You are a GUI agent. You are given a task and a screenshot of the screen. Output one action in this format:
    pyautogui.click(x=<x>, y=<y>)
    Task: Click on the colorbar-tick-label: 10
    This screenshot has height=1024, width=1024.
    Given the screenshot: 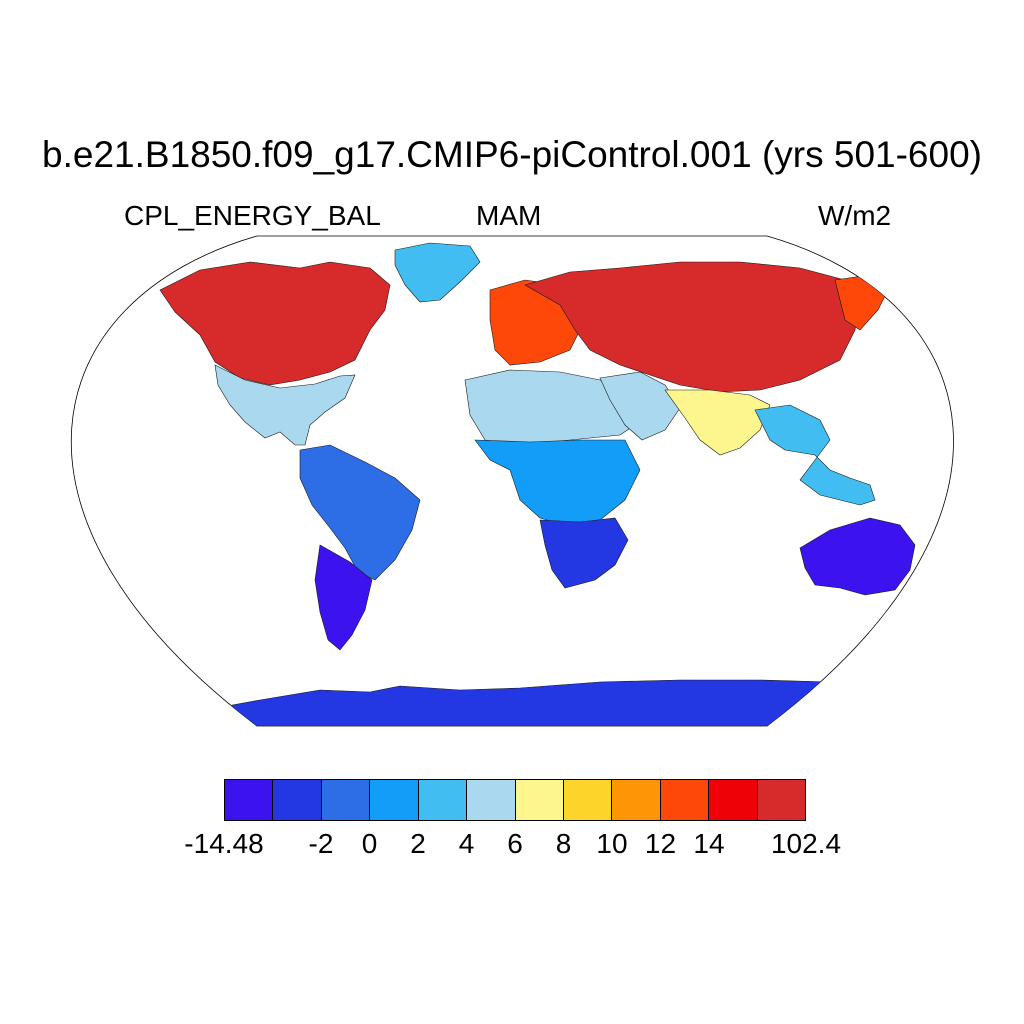 What is the action you would take?
    pyautogui.click(x=612, y=843)
    